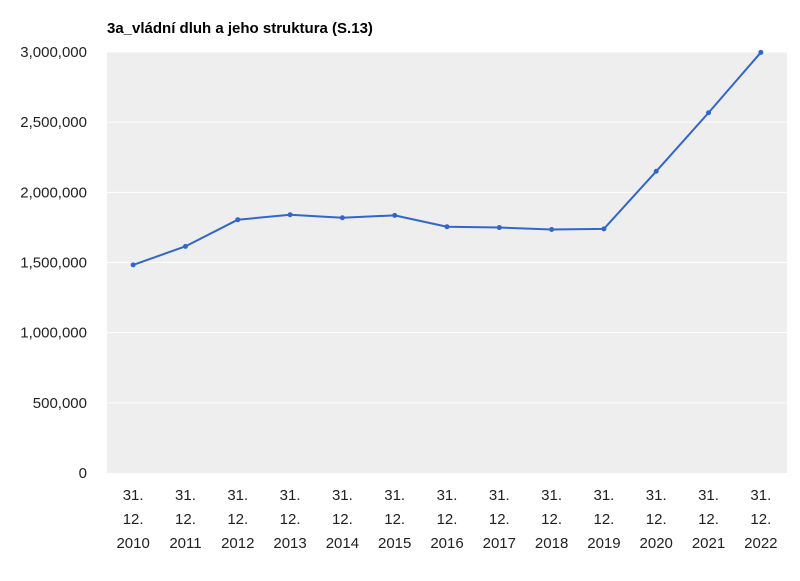  I want to click on x-tick-label: 31. 12. 2013, so click(289, 519).